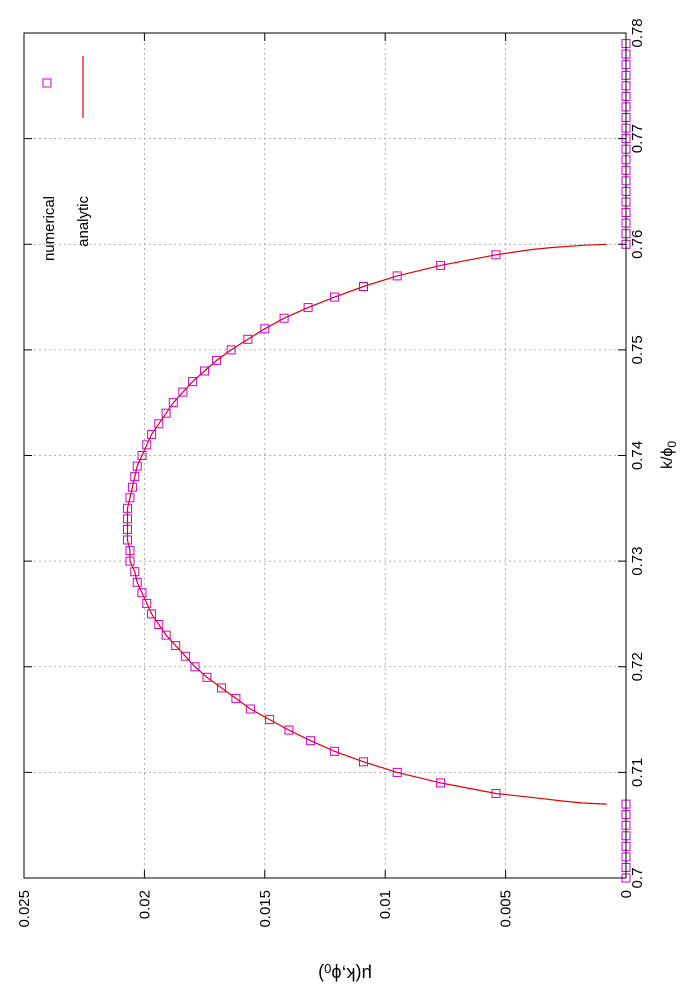 The height and width of the screenshot is (1000, 700). I want to click on x-tick-label: 0.7, so click(637, 878).